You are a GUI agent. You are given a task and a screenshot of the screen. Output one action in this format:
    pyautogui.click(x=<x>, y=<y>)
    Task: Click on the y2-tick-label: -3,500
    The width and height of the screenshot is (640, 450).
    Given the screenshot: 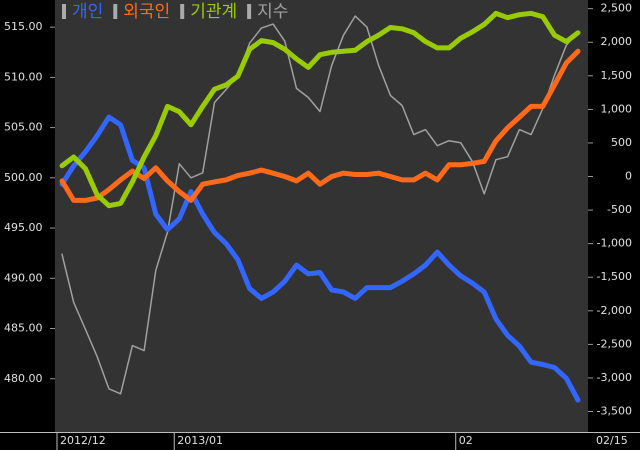 What is the action you would take?
    pyautogui.click(x=614, y=411)
    